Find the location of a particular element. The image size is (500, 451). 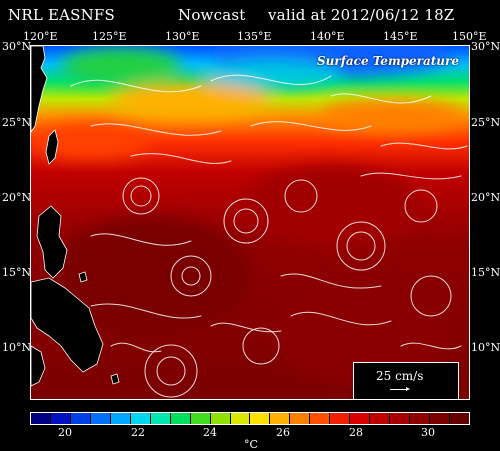

lat-label-30-left: 30°N is located at coordinates (17, 46).